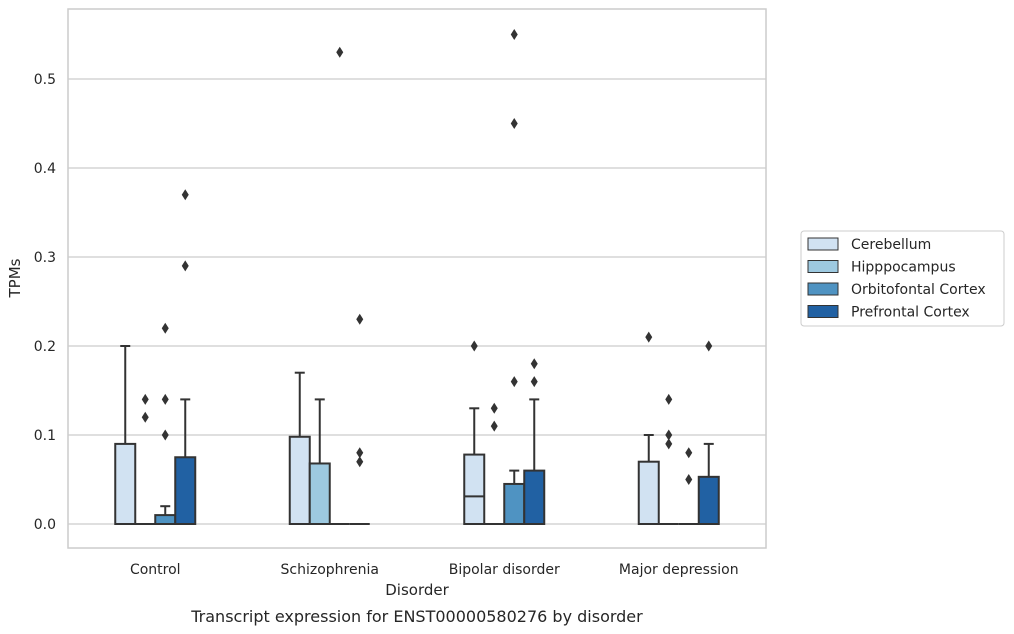 This screenshot has width=1014, height=634. What do you see at coordinates (504, 570) in the screenshot?
I see `x-tick-label: Bipolar disorder` at bounding box center [504, 570].